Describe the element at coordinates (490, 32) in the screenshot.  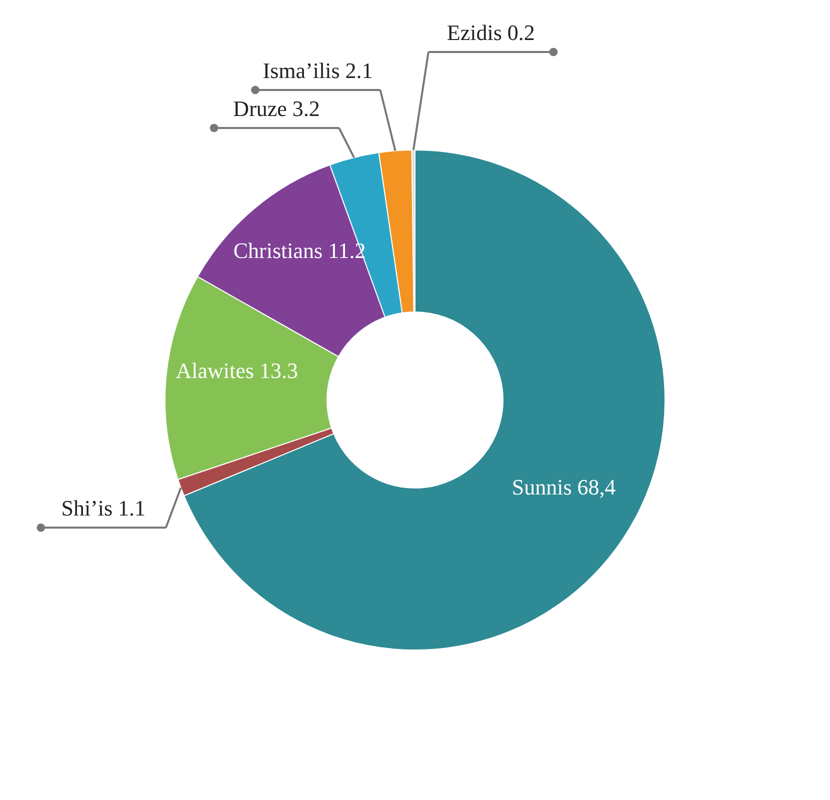
I see `slice-label: Ezidis 0.2` at that location.